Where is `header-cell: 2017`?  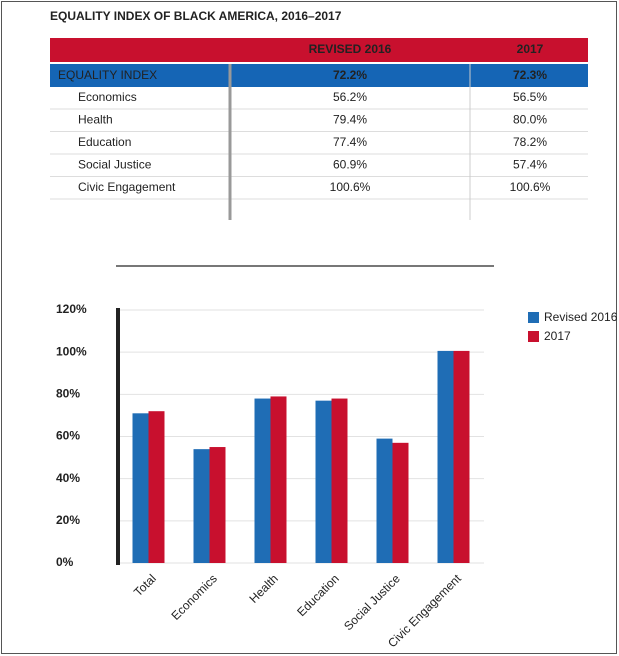 header-cell: 2017 is located at coordinates (530, 49).